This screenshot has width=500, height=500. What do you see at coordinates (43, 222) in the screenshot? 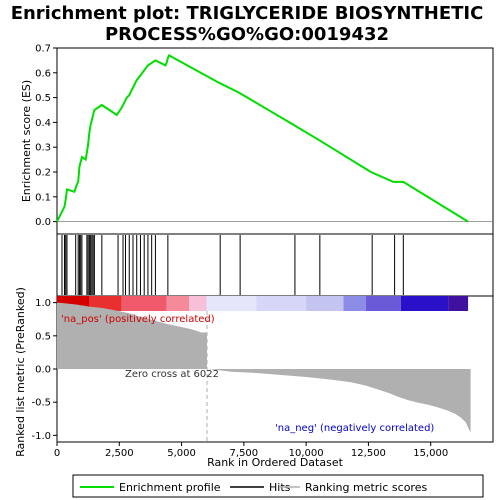
I see `es-y-tick-label: 0.0` at bounding box center [43, 222].